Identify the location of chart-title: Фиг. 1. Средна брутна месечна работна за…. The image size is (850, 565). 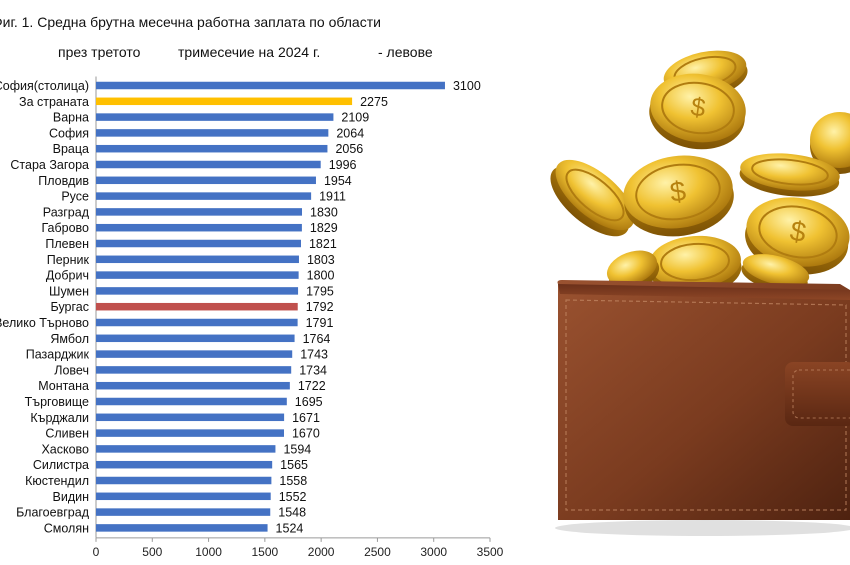
(190, 22).